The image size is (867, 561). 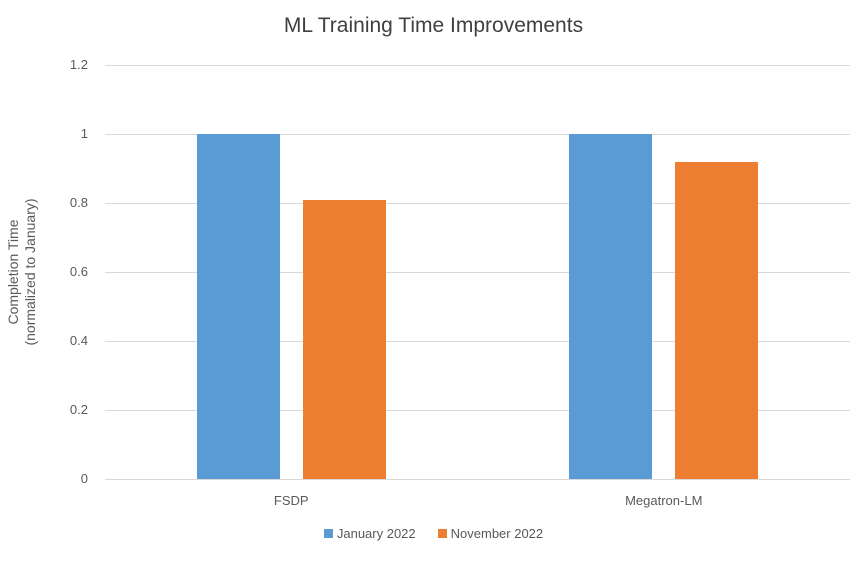 I want to click on legend-swatch-january, so click(x=328, y=533).